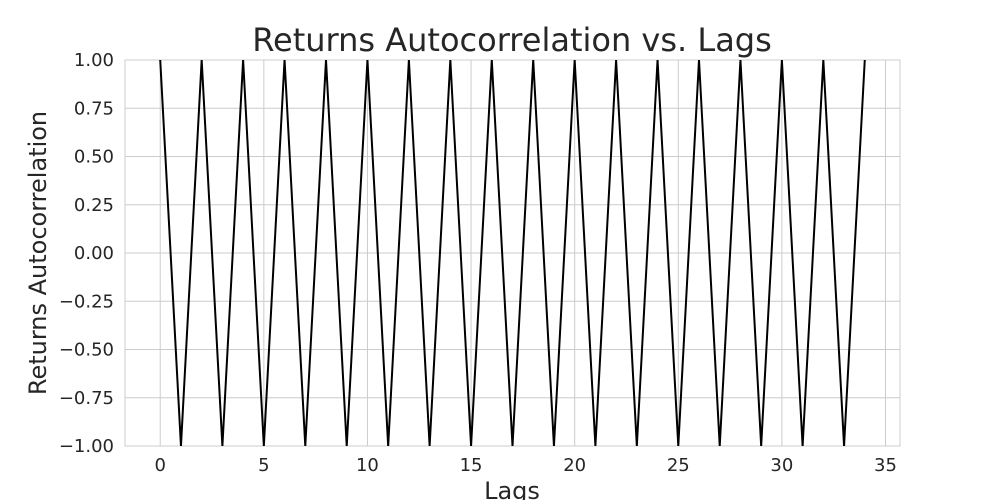 The image size is (1000, 500). Describe the element at coordinates (38, 253) in the screenshot. I see `y-axis-title: Returns Autocorrelation` at that location.